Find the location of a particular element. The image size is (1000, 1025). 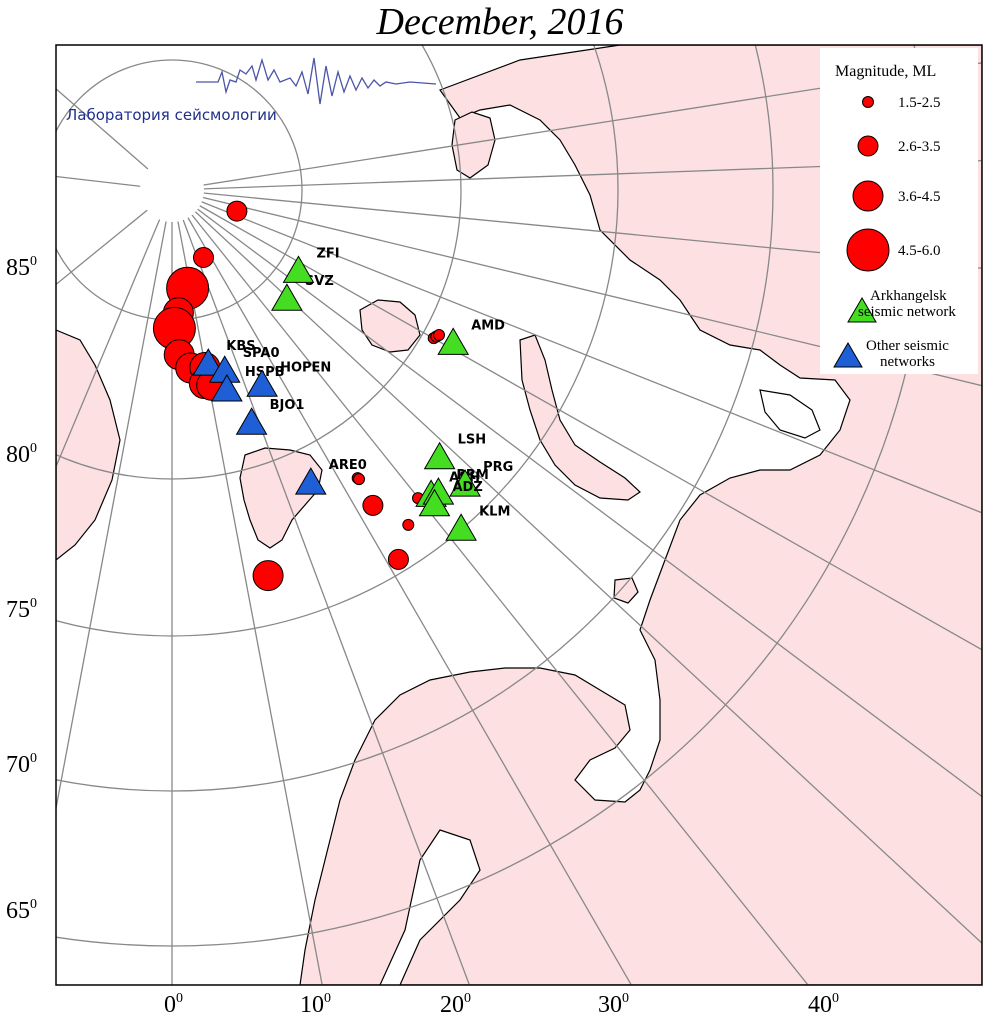

station-prg-label: PRG is located at coordinates (498, 467).